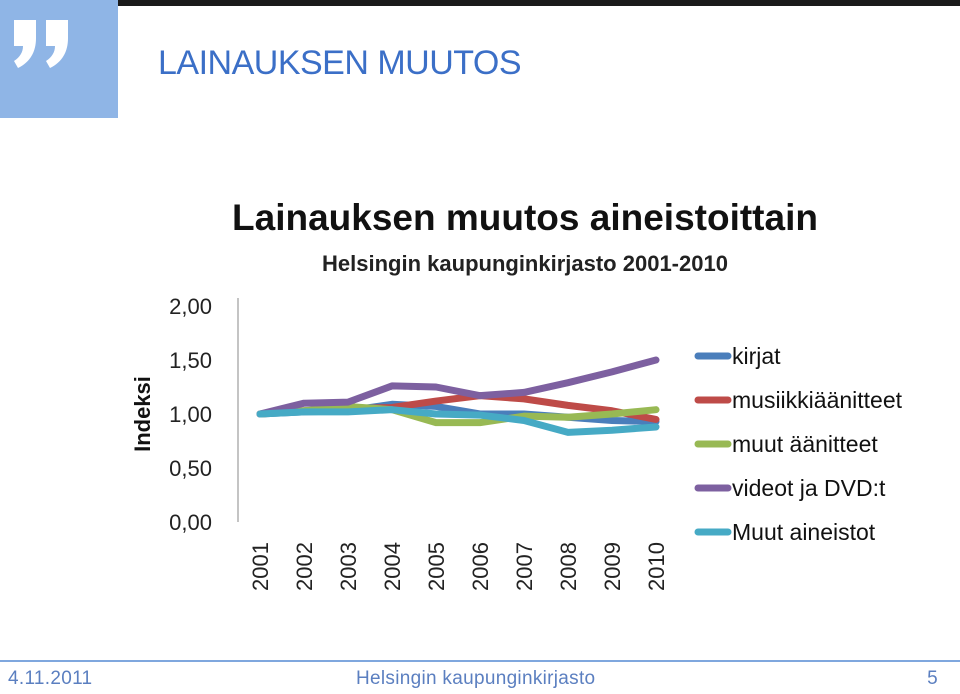  Describe the element at coordinates (525, 217) in the screenshot. I see `chart-title: Lainauksen muutos aineistoittain` at that location.